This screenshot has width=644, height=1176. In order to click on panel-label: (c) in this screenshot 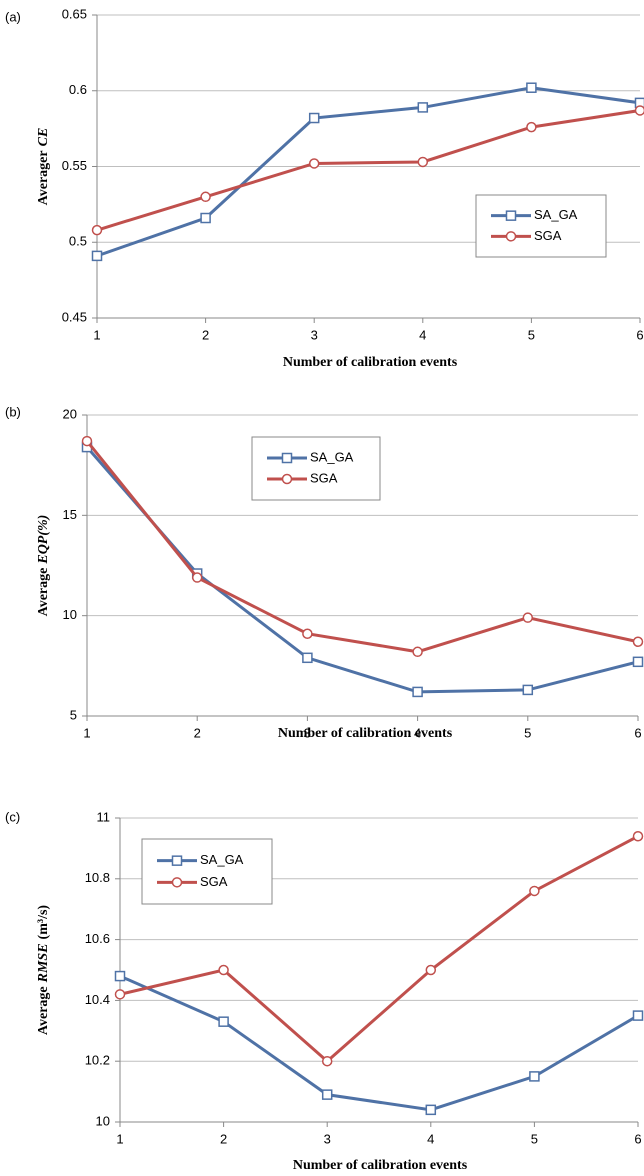, I will do `click(12, 816)`.